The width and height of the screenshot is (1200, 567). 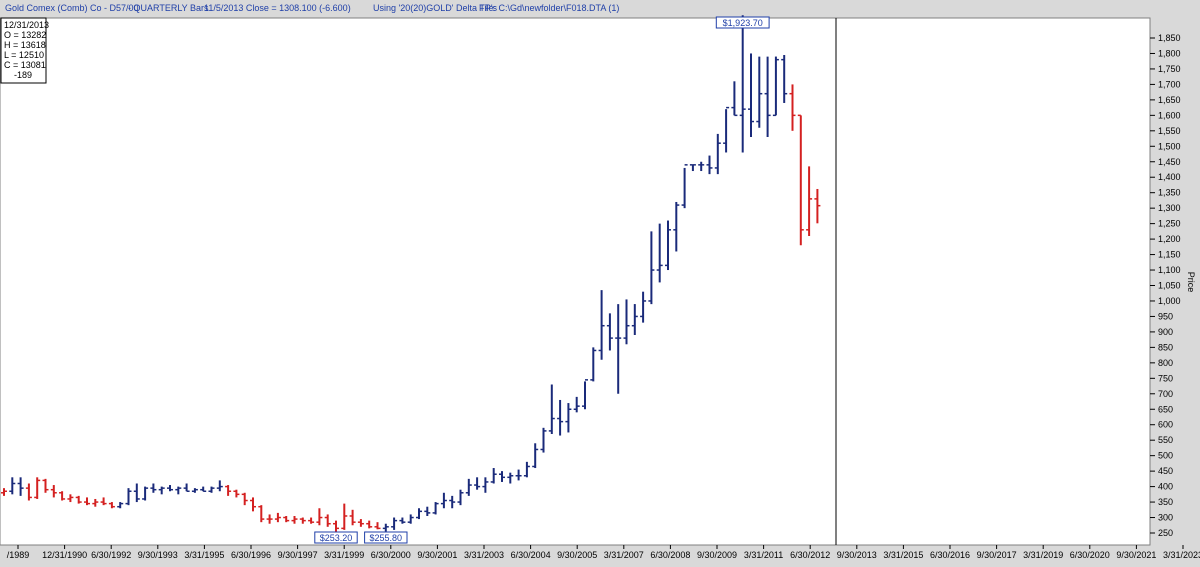 I want to click on y-tick-label: 800, so click(x=1165, y=363).